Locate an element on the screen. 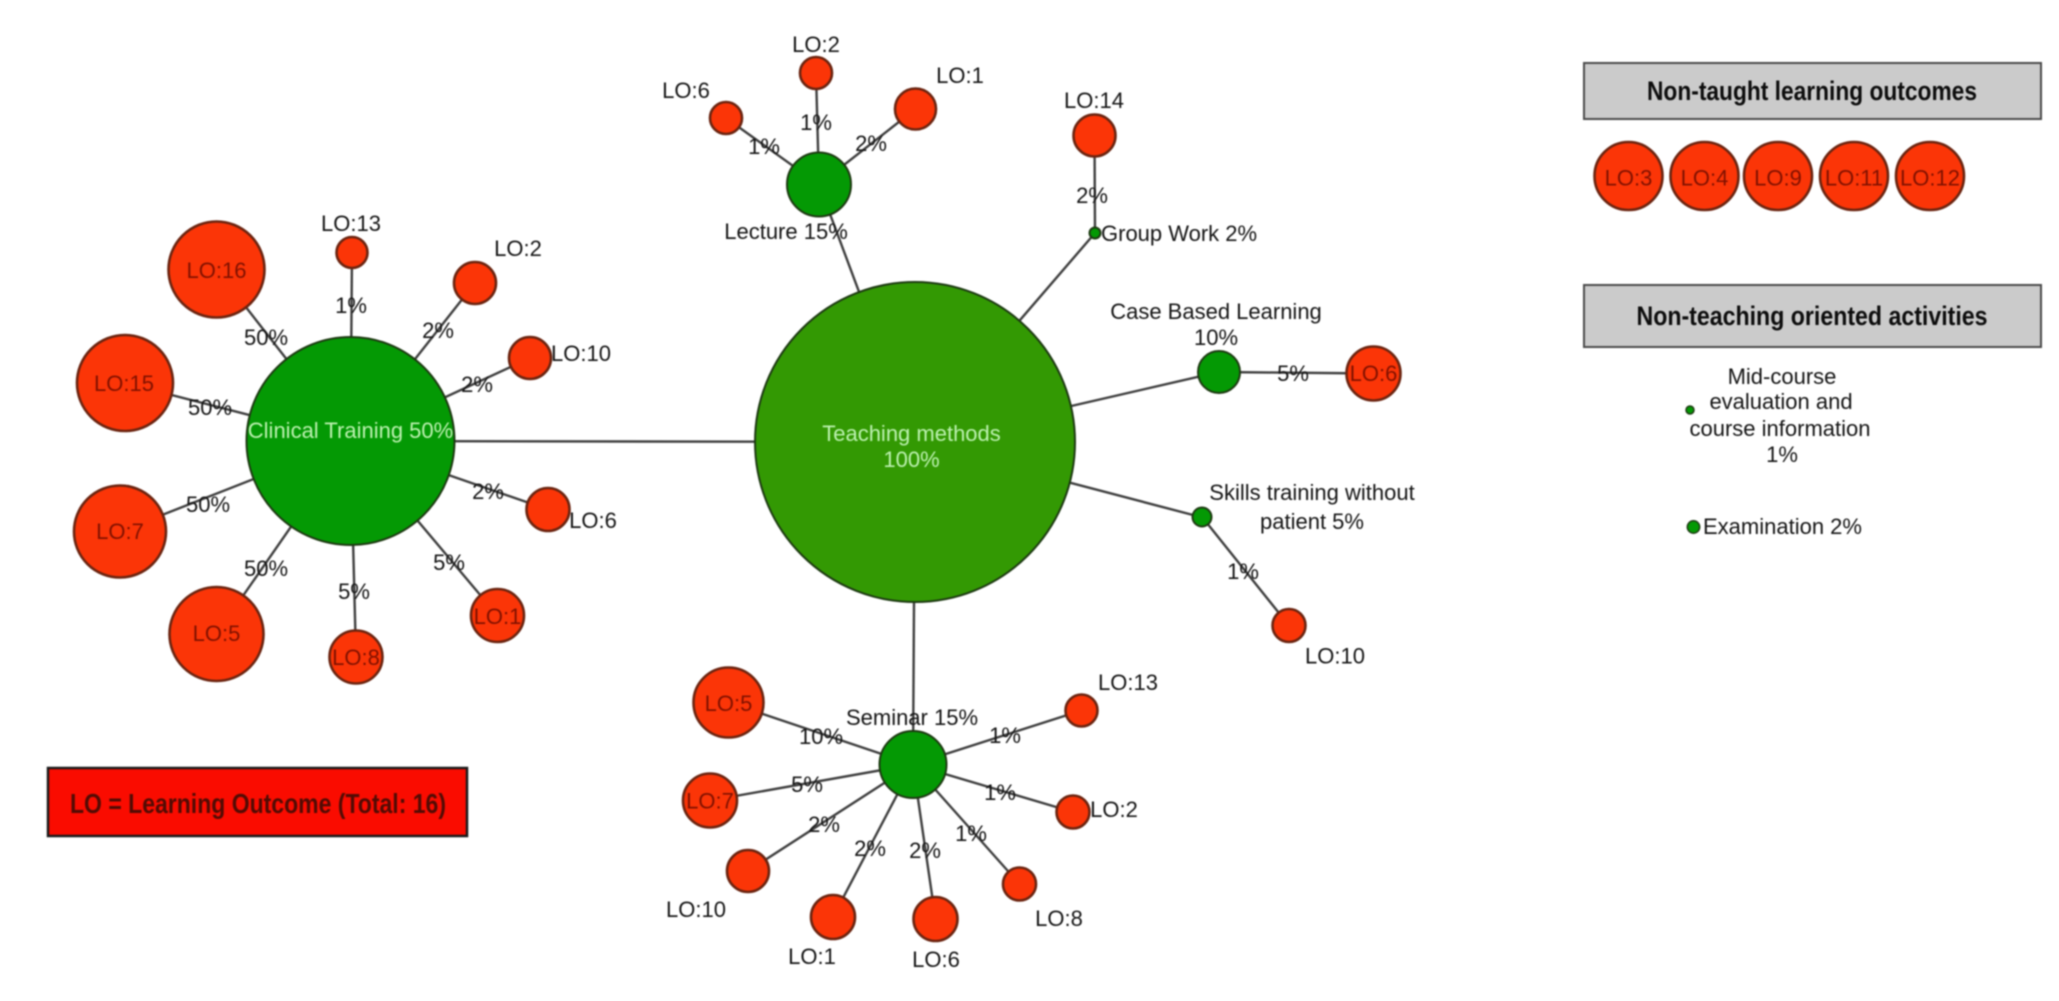  svg-text: patient 5% is located at coordinates (1312, 521).